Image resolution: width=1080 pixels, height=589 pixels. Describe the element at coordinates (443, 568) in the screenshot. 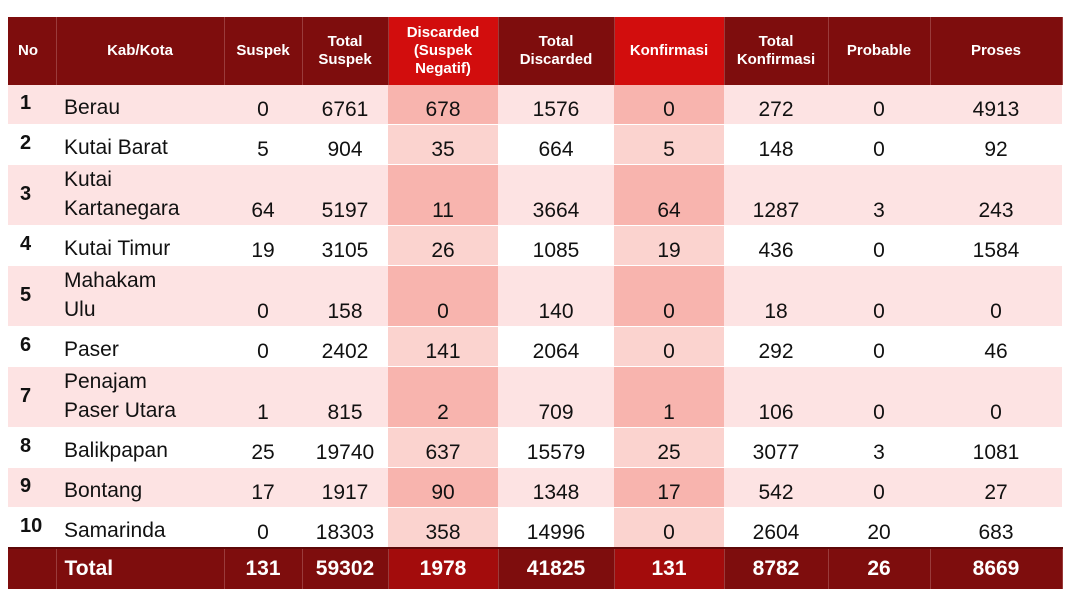

I see `total-discarded: 1978` at that location.